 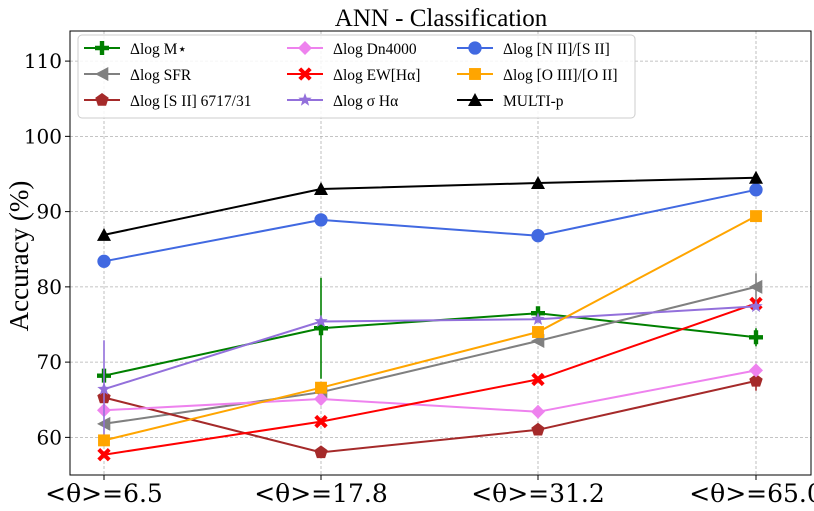 I want to click on legend-entry: Δlog σ Hα, so click(x=342, y=101).